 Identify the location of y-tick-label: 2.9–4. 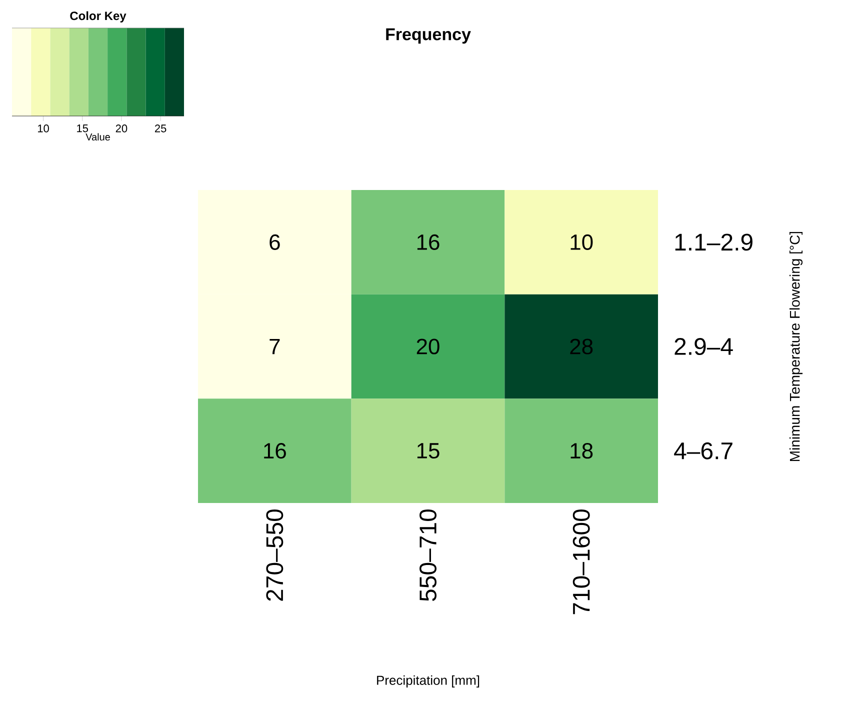
(703, 347).